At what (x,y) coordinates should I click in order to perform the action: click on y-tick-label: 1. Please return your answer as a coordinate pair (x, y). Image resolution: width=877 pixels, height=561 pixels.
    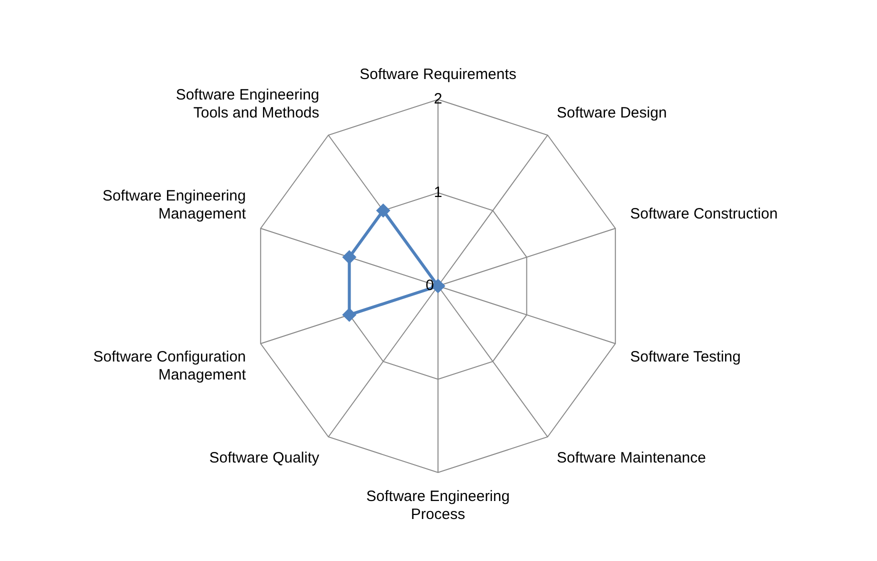
    Looking at the image, I should click on (438, 192).